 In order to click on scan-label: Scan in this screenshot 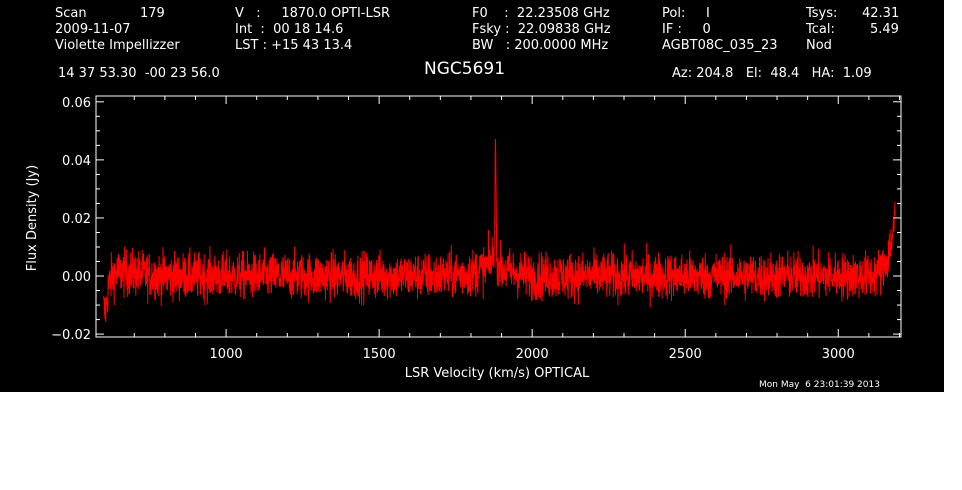, I will do `click(71, 13)`.